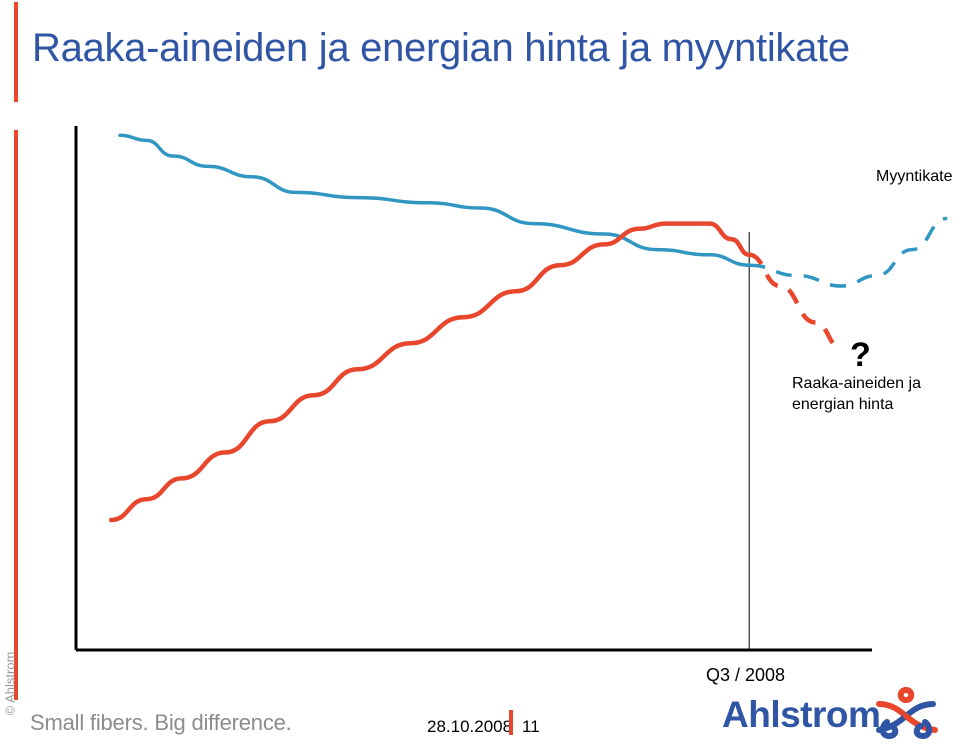 This screenshot has width=960, height=749. What do you see at coordinates (434, 200) in the screenshot?
I see `series-line-myyntikate` at bounding box center [434, 200].